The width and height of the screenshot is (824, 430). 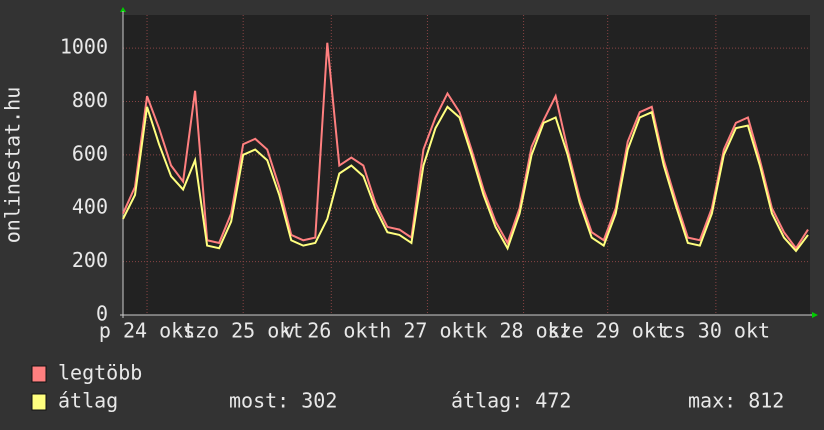 I want to click on legend-label: legtöbb, so click(x=100, y=373).